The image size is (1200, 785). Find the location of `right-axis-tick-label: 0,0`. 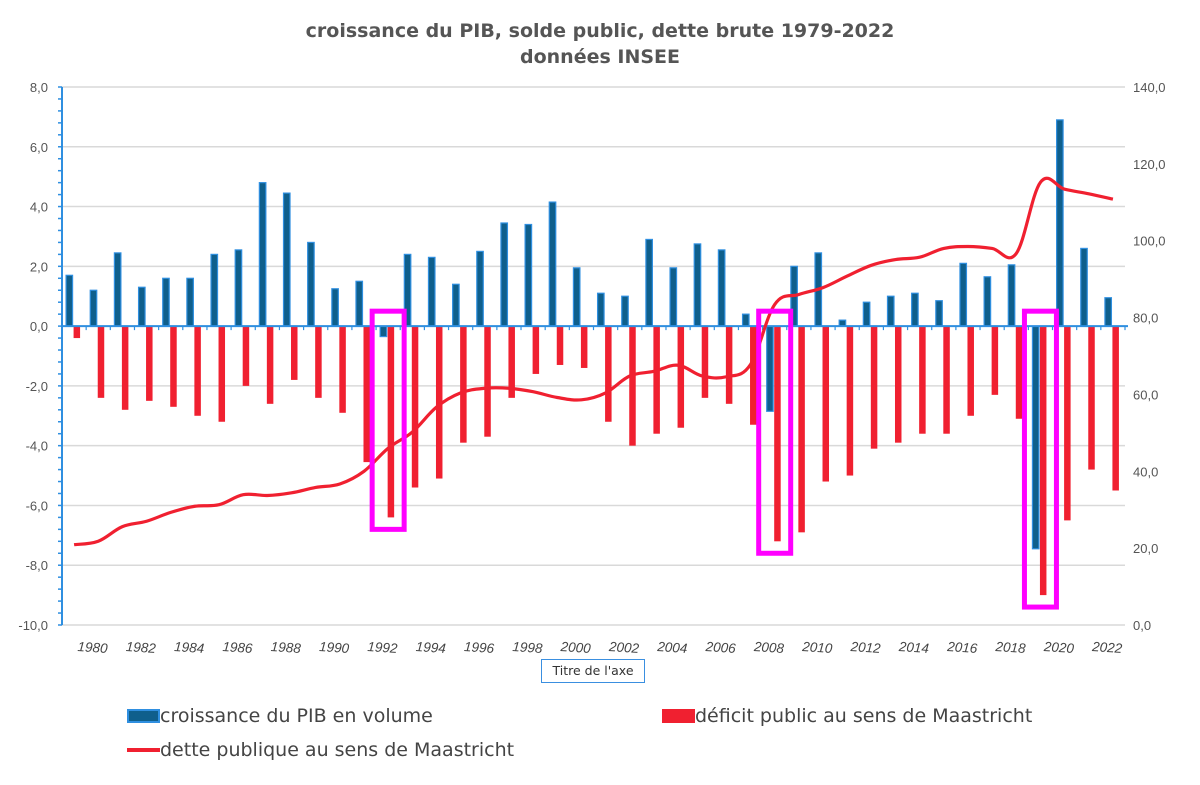

right-axis-tick-label: 0,0 is located at coordinates (1142, 625).